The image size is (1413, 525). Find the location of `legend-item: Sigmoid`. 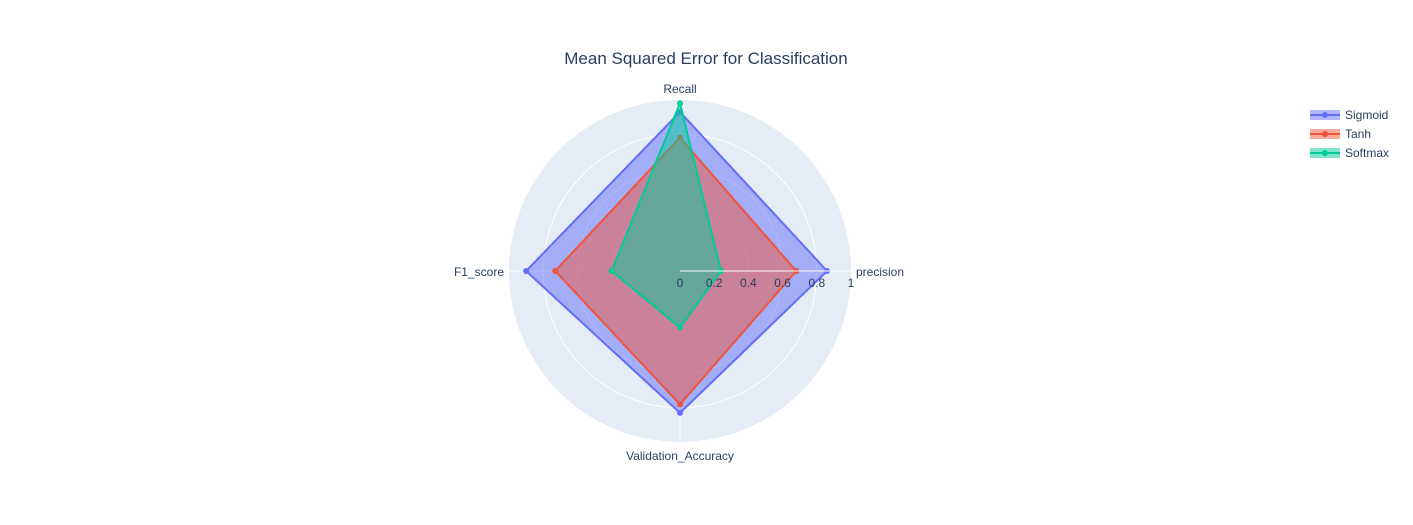

legend-item: Sigmoid is located at coordinates (1349, 115).